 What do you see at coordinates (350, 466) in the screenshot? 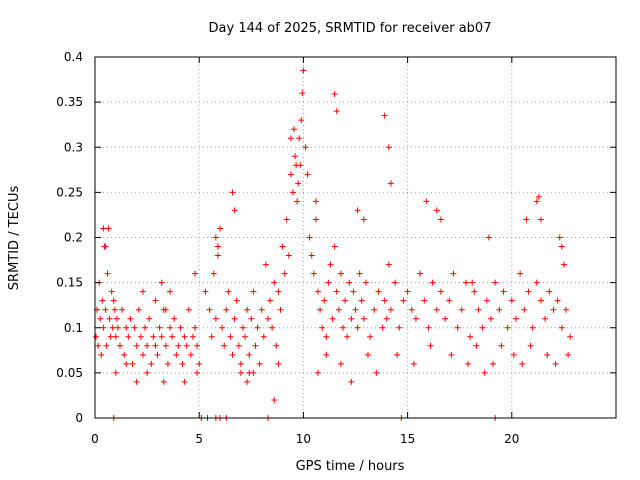
I see `x-axis-label: GPS time / hours` at bounding box center [350, 466].